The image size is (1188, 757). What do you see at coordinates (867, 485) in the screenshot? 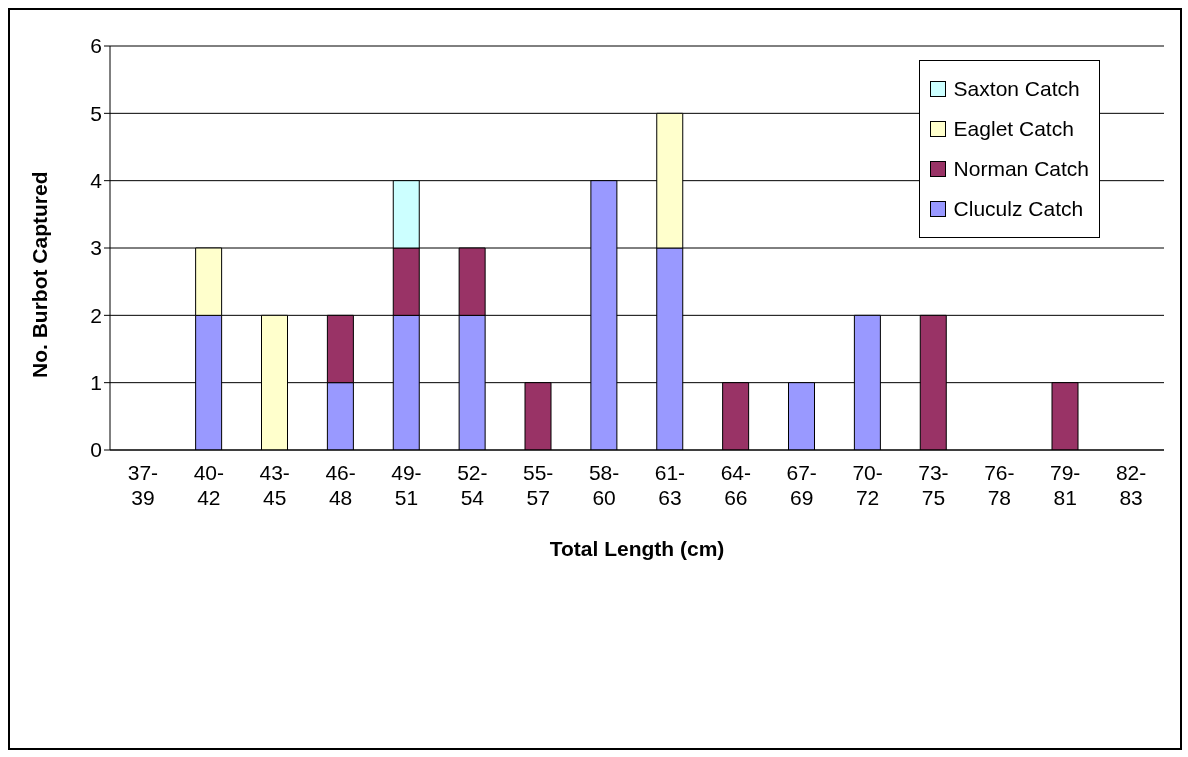
I see `x-tick-label: 70-72` at bounding box center [867, 485].